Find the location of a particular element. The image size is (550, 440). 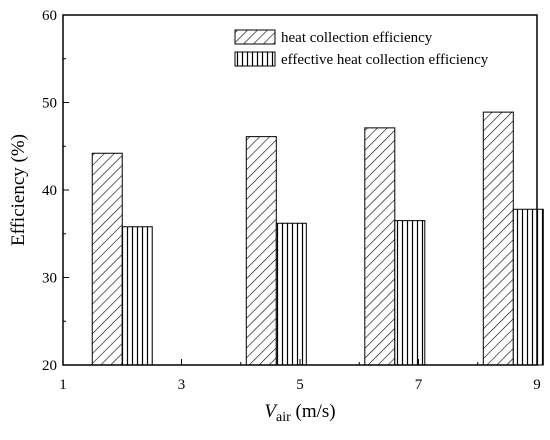

legend-swatch-effective-heat-collection is located at coordinates (255, 59).